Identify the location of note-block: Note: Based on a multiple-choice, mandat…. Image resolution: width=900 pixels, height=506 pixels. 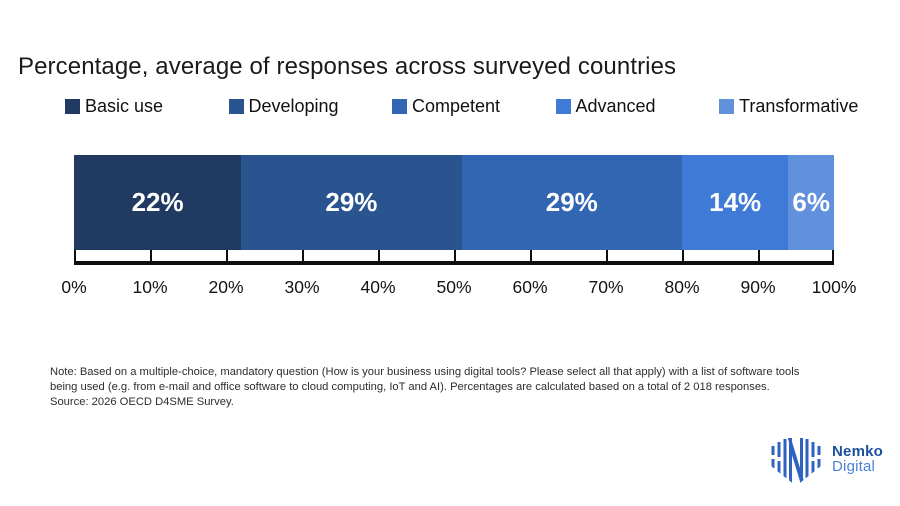
(424, 387).